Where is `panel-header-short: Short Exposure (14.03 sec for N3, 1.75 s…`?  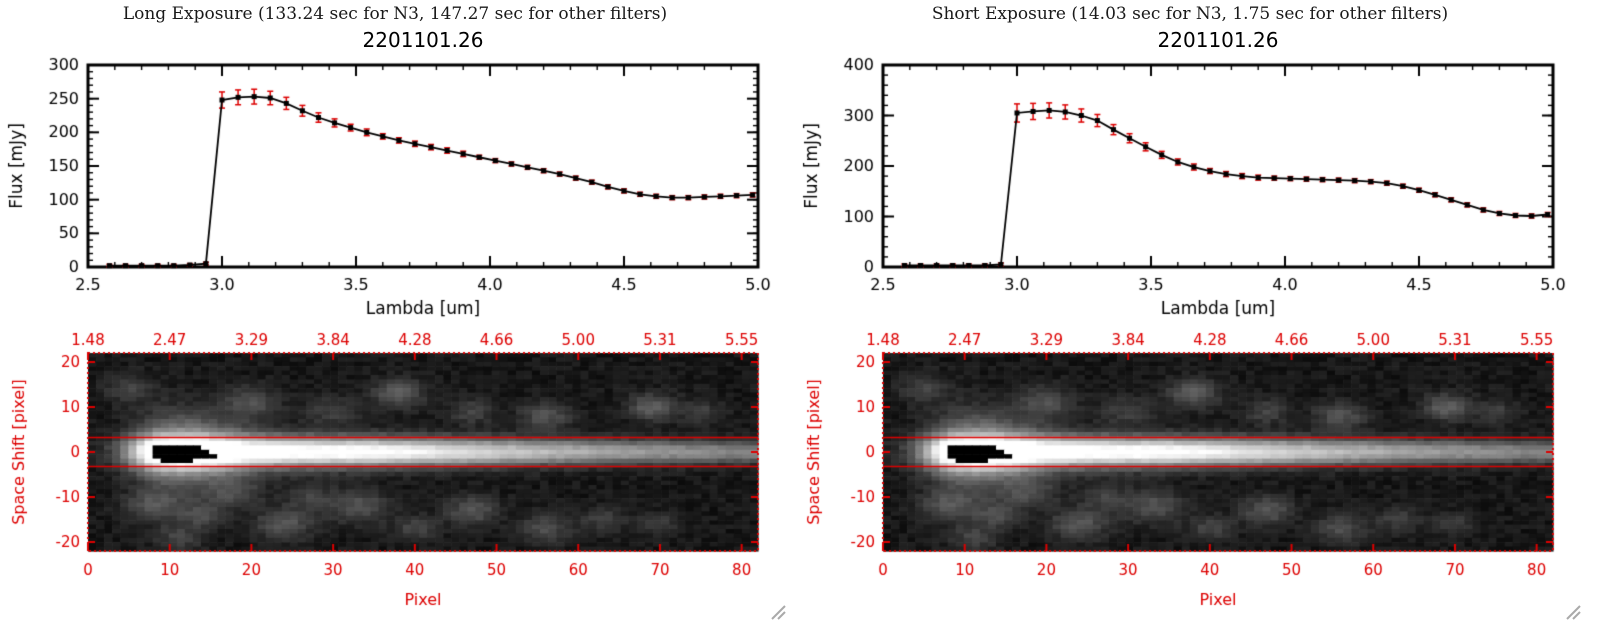
panel-header-short: Short Exposure (14.03 sec for N3, 1.75 s… is located at coordinates (1190, 14).